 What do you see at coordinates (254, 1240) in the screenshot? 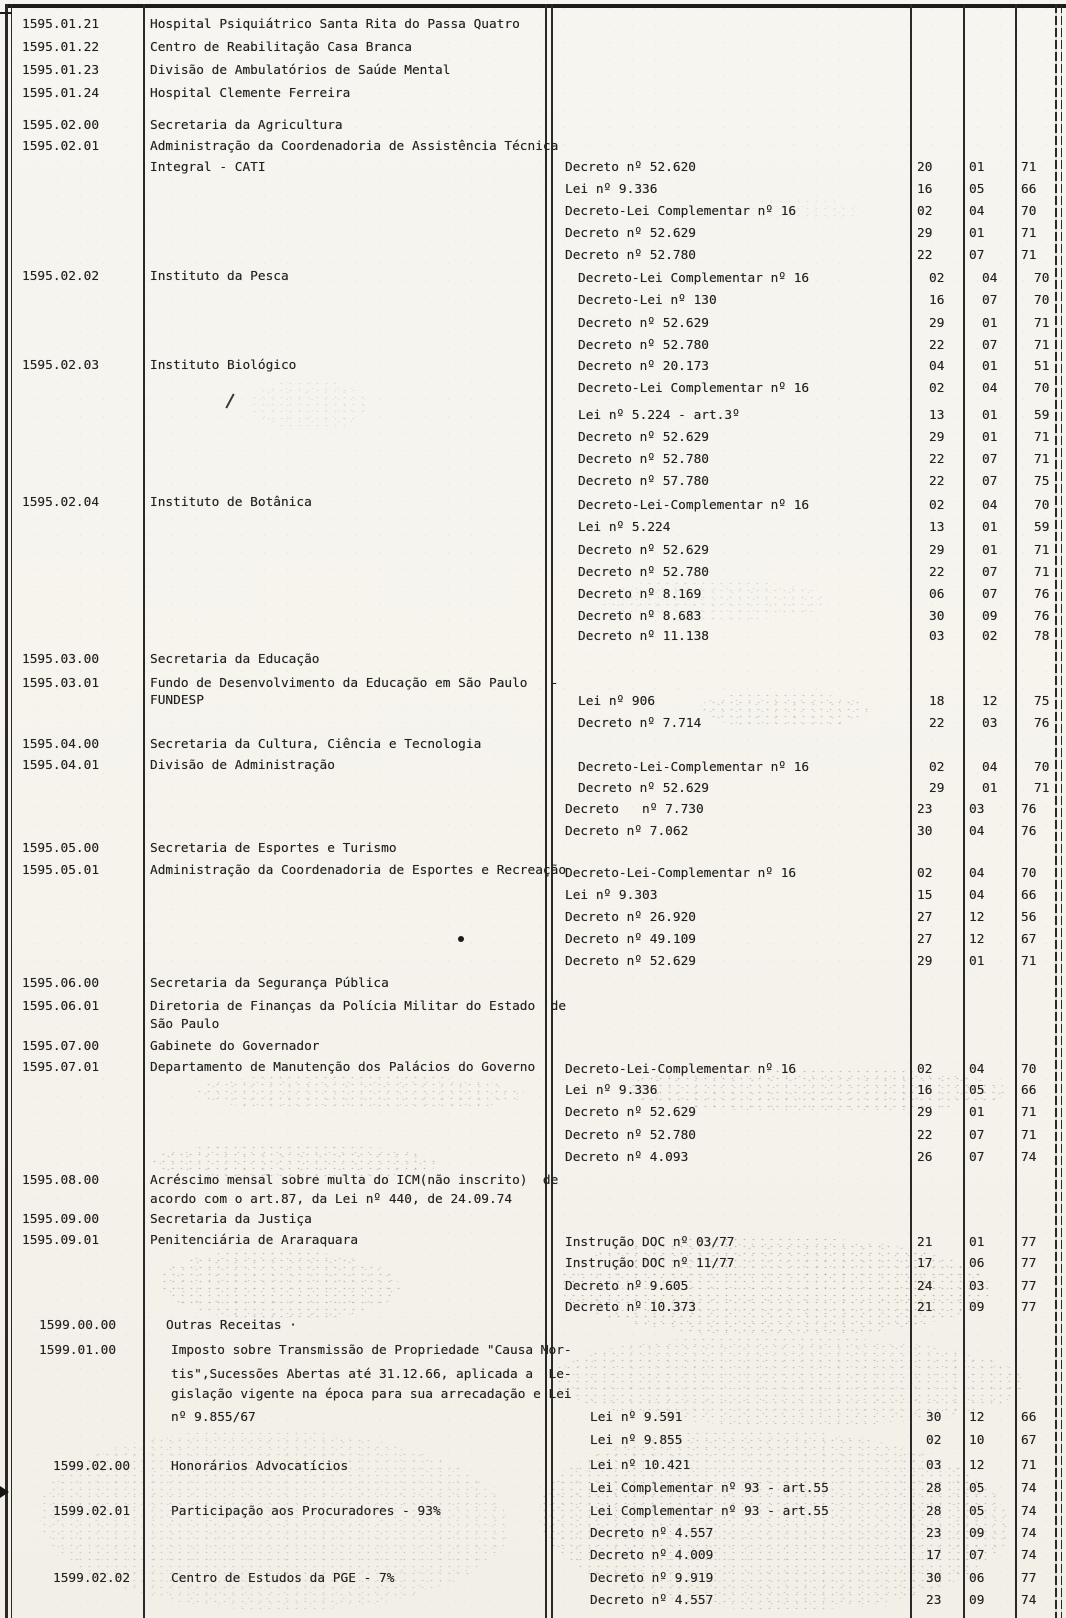
I see `org-name-line: Penitenciária de Araraquara` at bounding box center [254, 1240].